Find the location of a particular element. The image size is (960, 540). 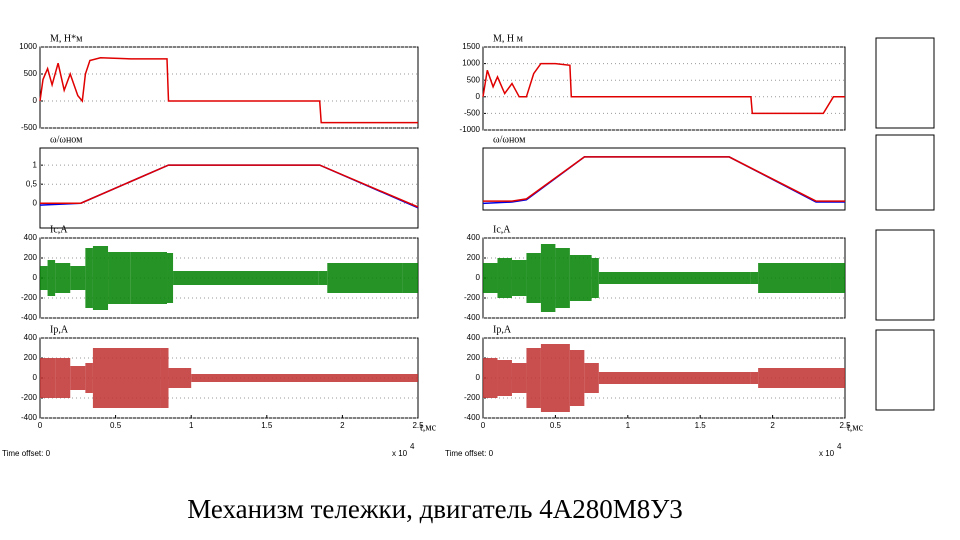

y-tick-label: 1 is located at coordinates (35, 164).